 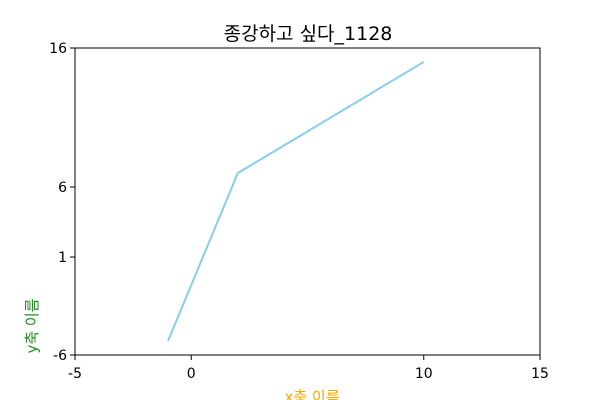 What do you see at coordinates (191, 374) in the screenshot?
I see `x-tick-label: 0` at bounding box center [191, 374].